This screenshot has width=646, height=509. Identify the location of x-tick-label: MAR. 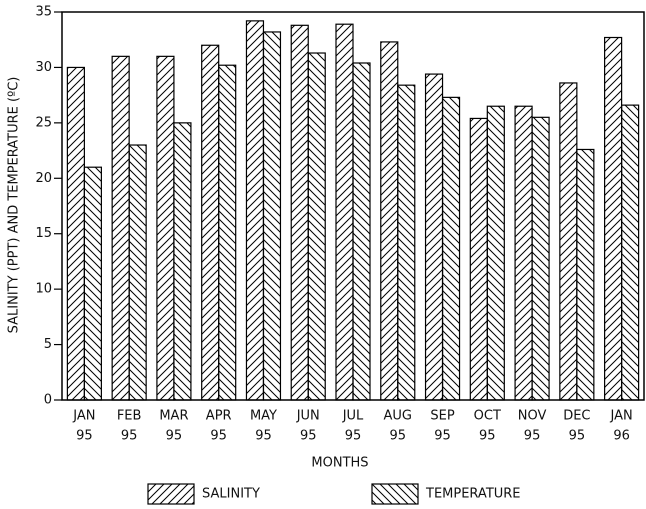
(173, 416).